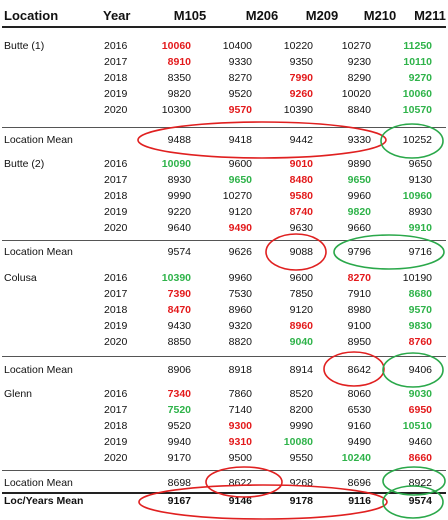 This screenshot has width=448, height=520. Describe the element at coordinates (179, 94) in the screenshot. I see `value-cell: 9820` at that location.